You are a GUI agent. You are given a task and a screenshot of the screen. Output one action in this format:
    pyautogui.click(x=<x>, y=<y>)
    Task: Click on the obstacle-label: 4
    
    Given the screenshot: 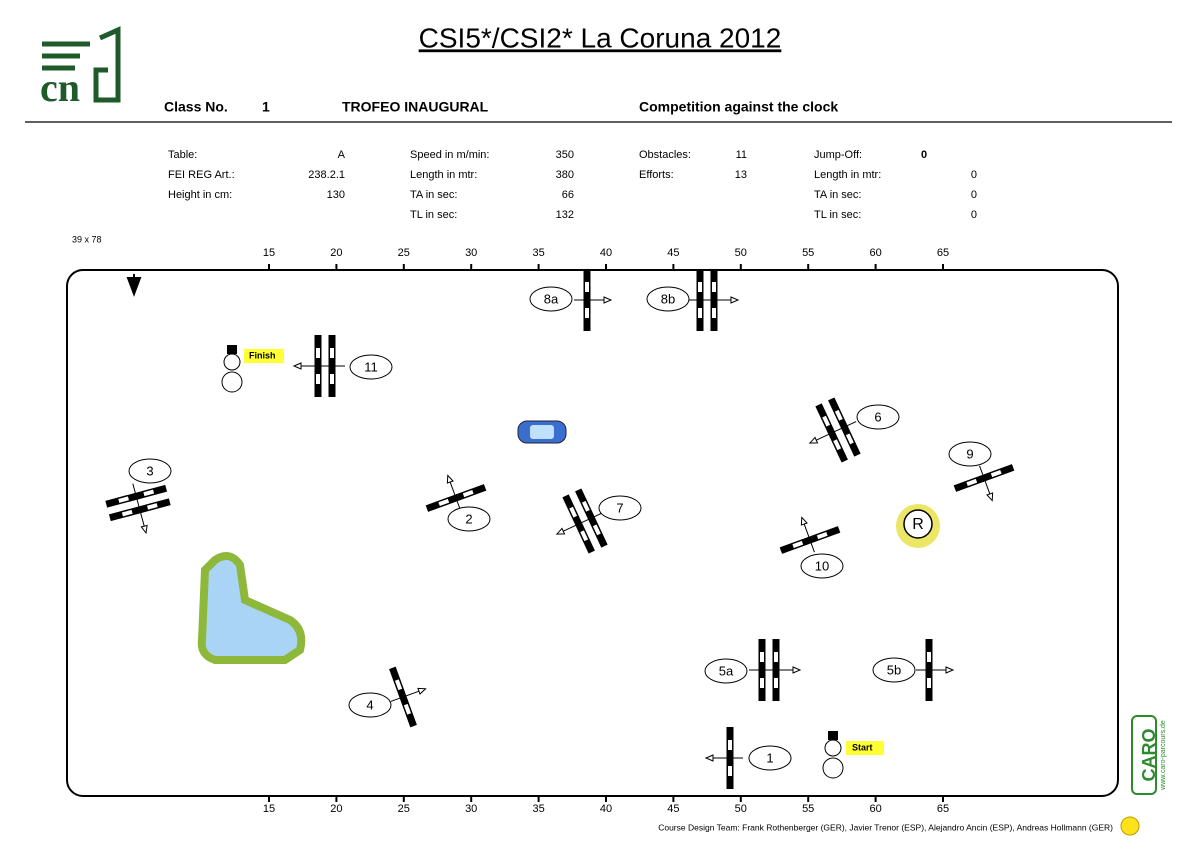 What is the action you would take?
    pyautogui.click(x=369, y=704)
    